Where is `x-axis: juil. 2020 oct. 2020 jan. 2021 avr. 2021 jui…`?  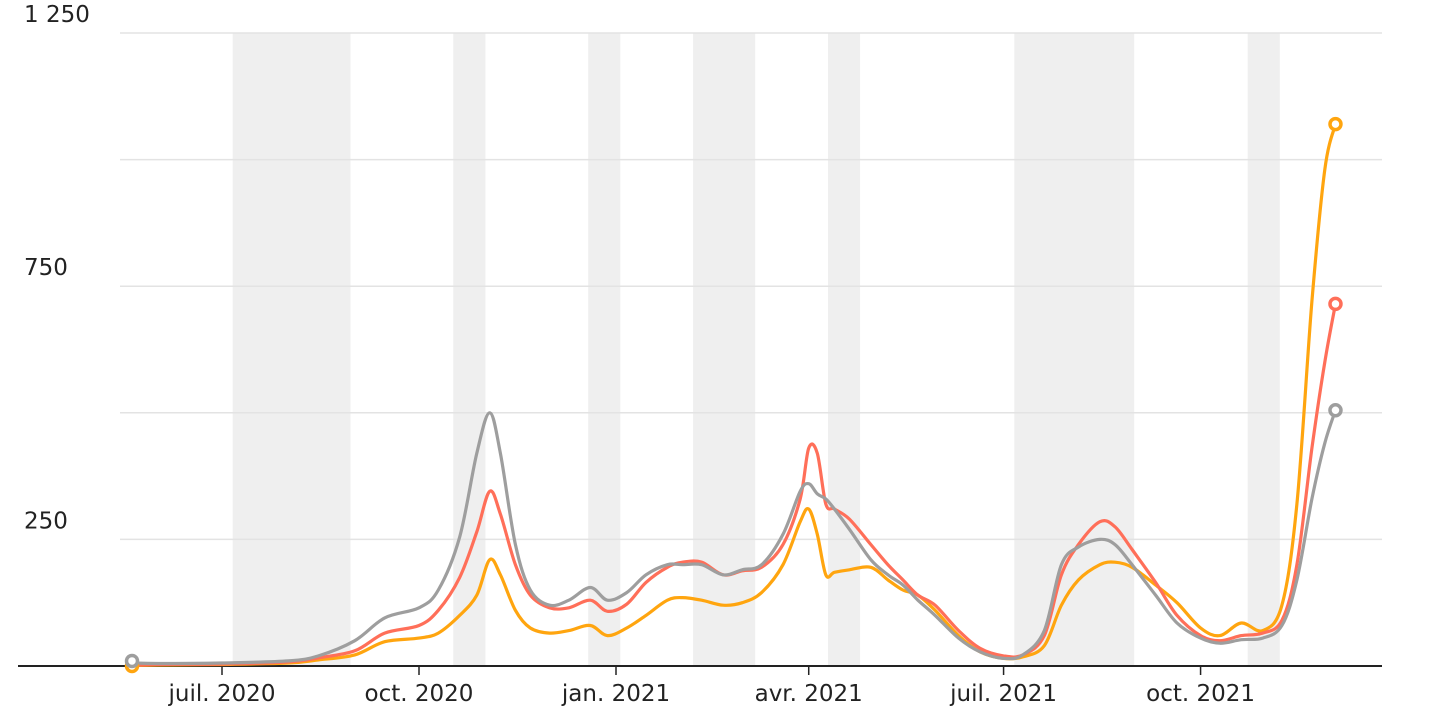
x-axis: juil. 2020 oct. 2020 jan. 2021 avr. 2021 jui… is located at coordinates (711, 686).